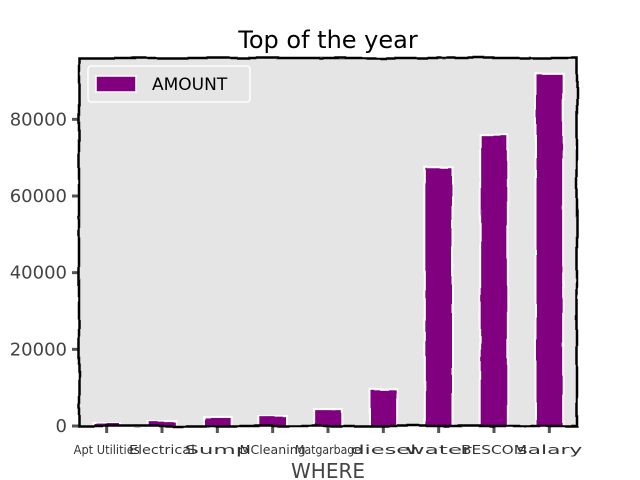  I want to click on x-tick-label: water, so click(439, 450).